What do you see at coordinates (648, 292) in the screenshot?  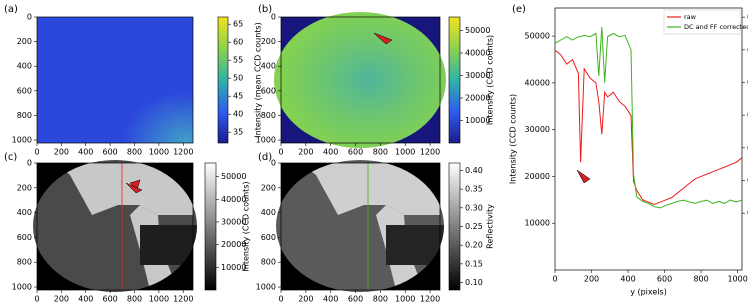 I see `x-axis-label: y (pixels)` at bounding box center [648, 292].